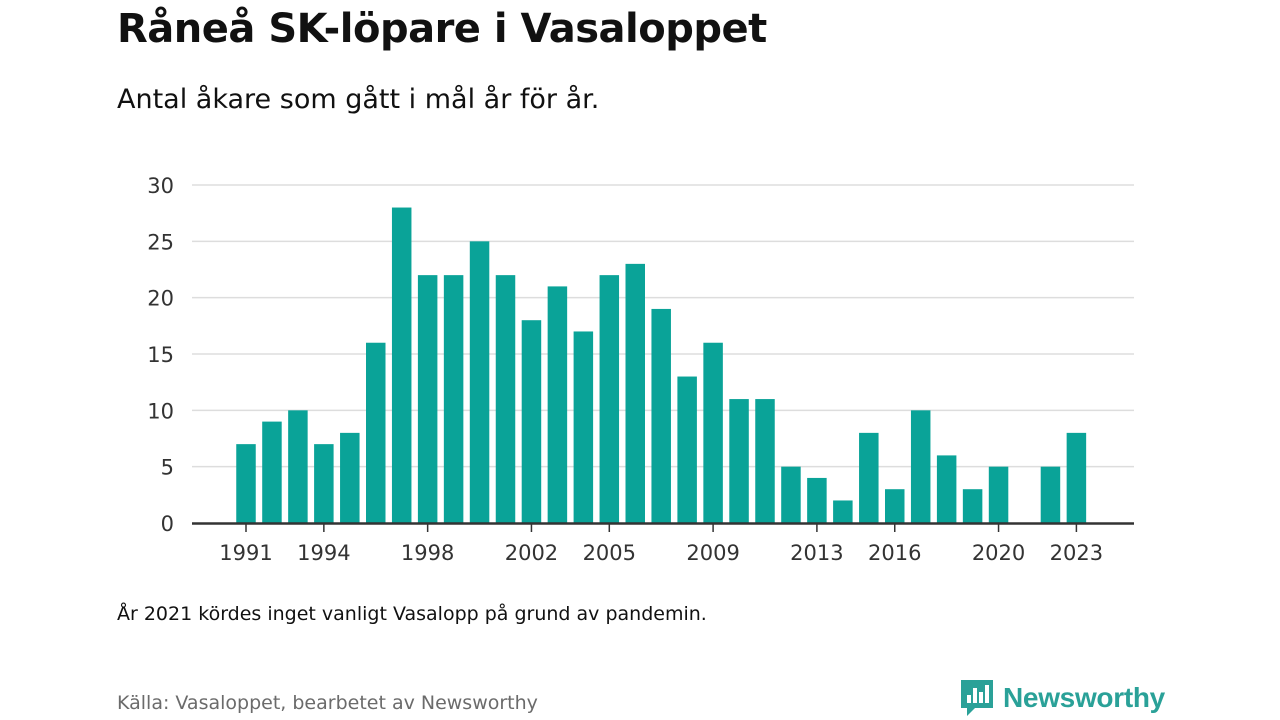  What do you see at coordinates (894, 553) in the screenshot?
I see `x-tick-label-2016: 2016` at bounding box center [894, 553].